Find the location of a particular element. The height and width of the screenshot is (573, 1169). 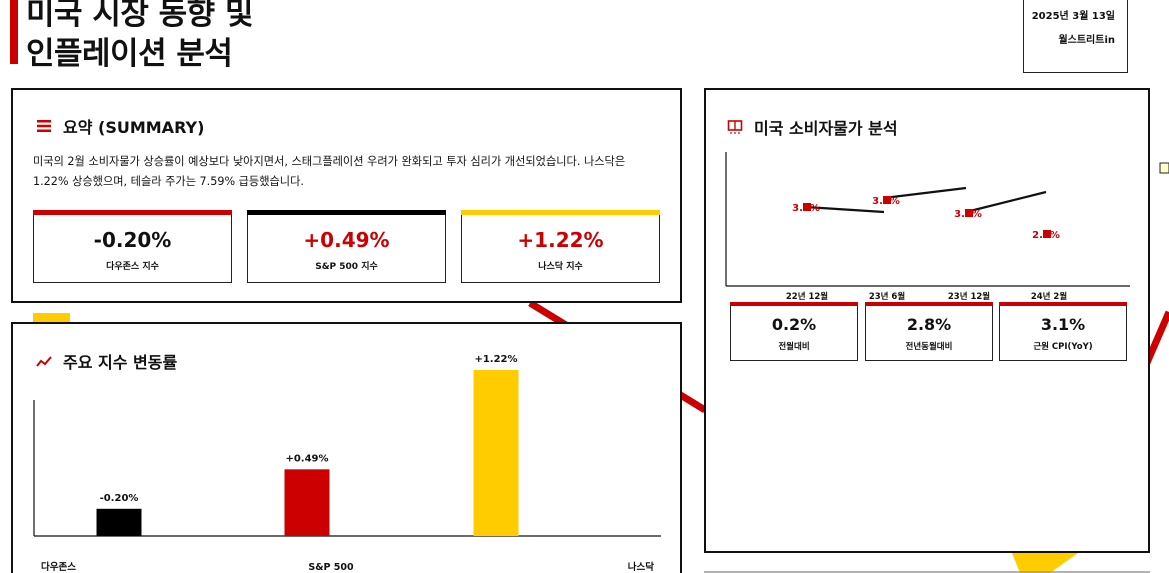

stat-card-sp500: +0.49% S&P 500 지수 is located at coordinates (346, 246).